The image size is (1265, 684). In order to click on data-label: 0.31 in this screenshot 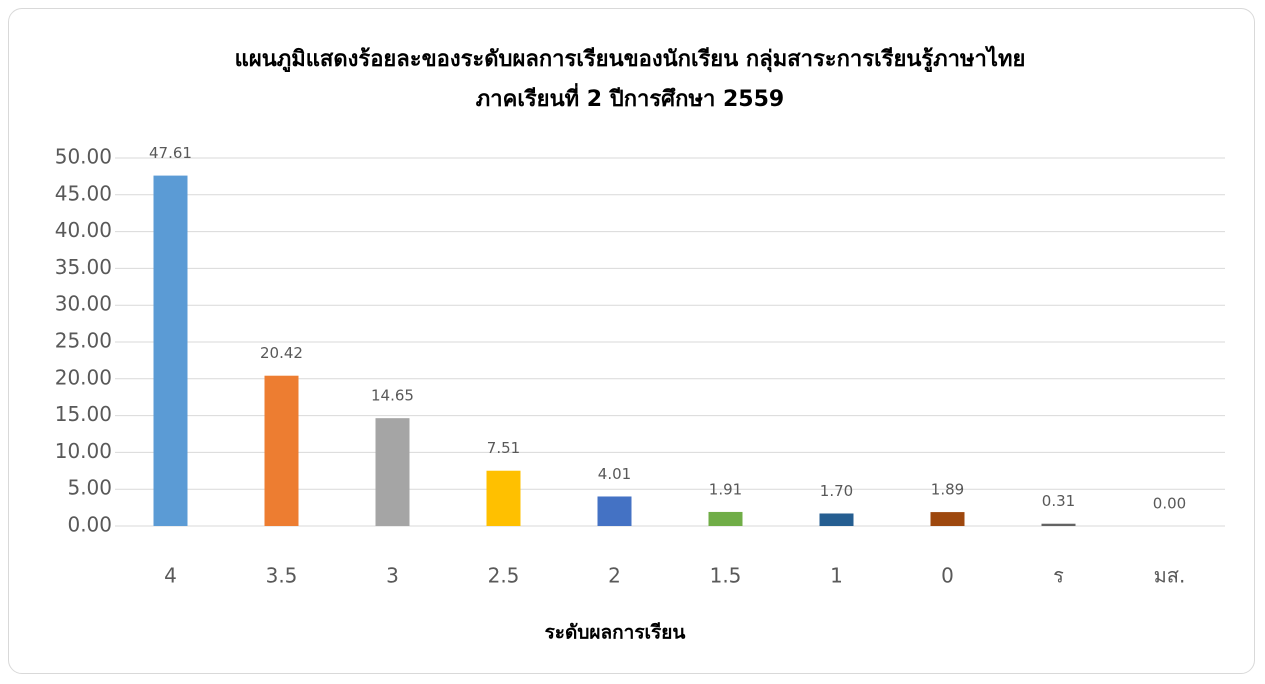, I will do `click(1058, 501)`.